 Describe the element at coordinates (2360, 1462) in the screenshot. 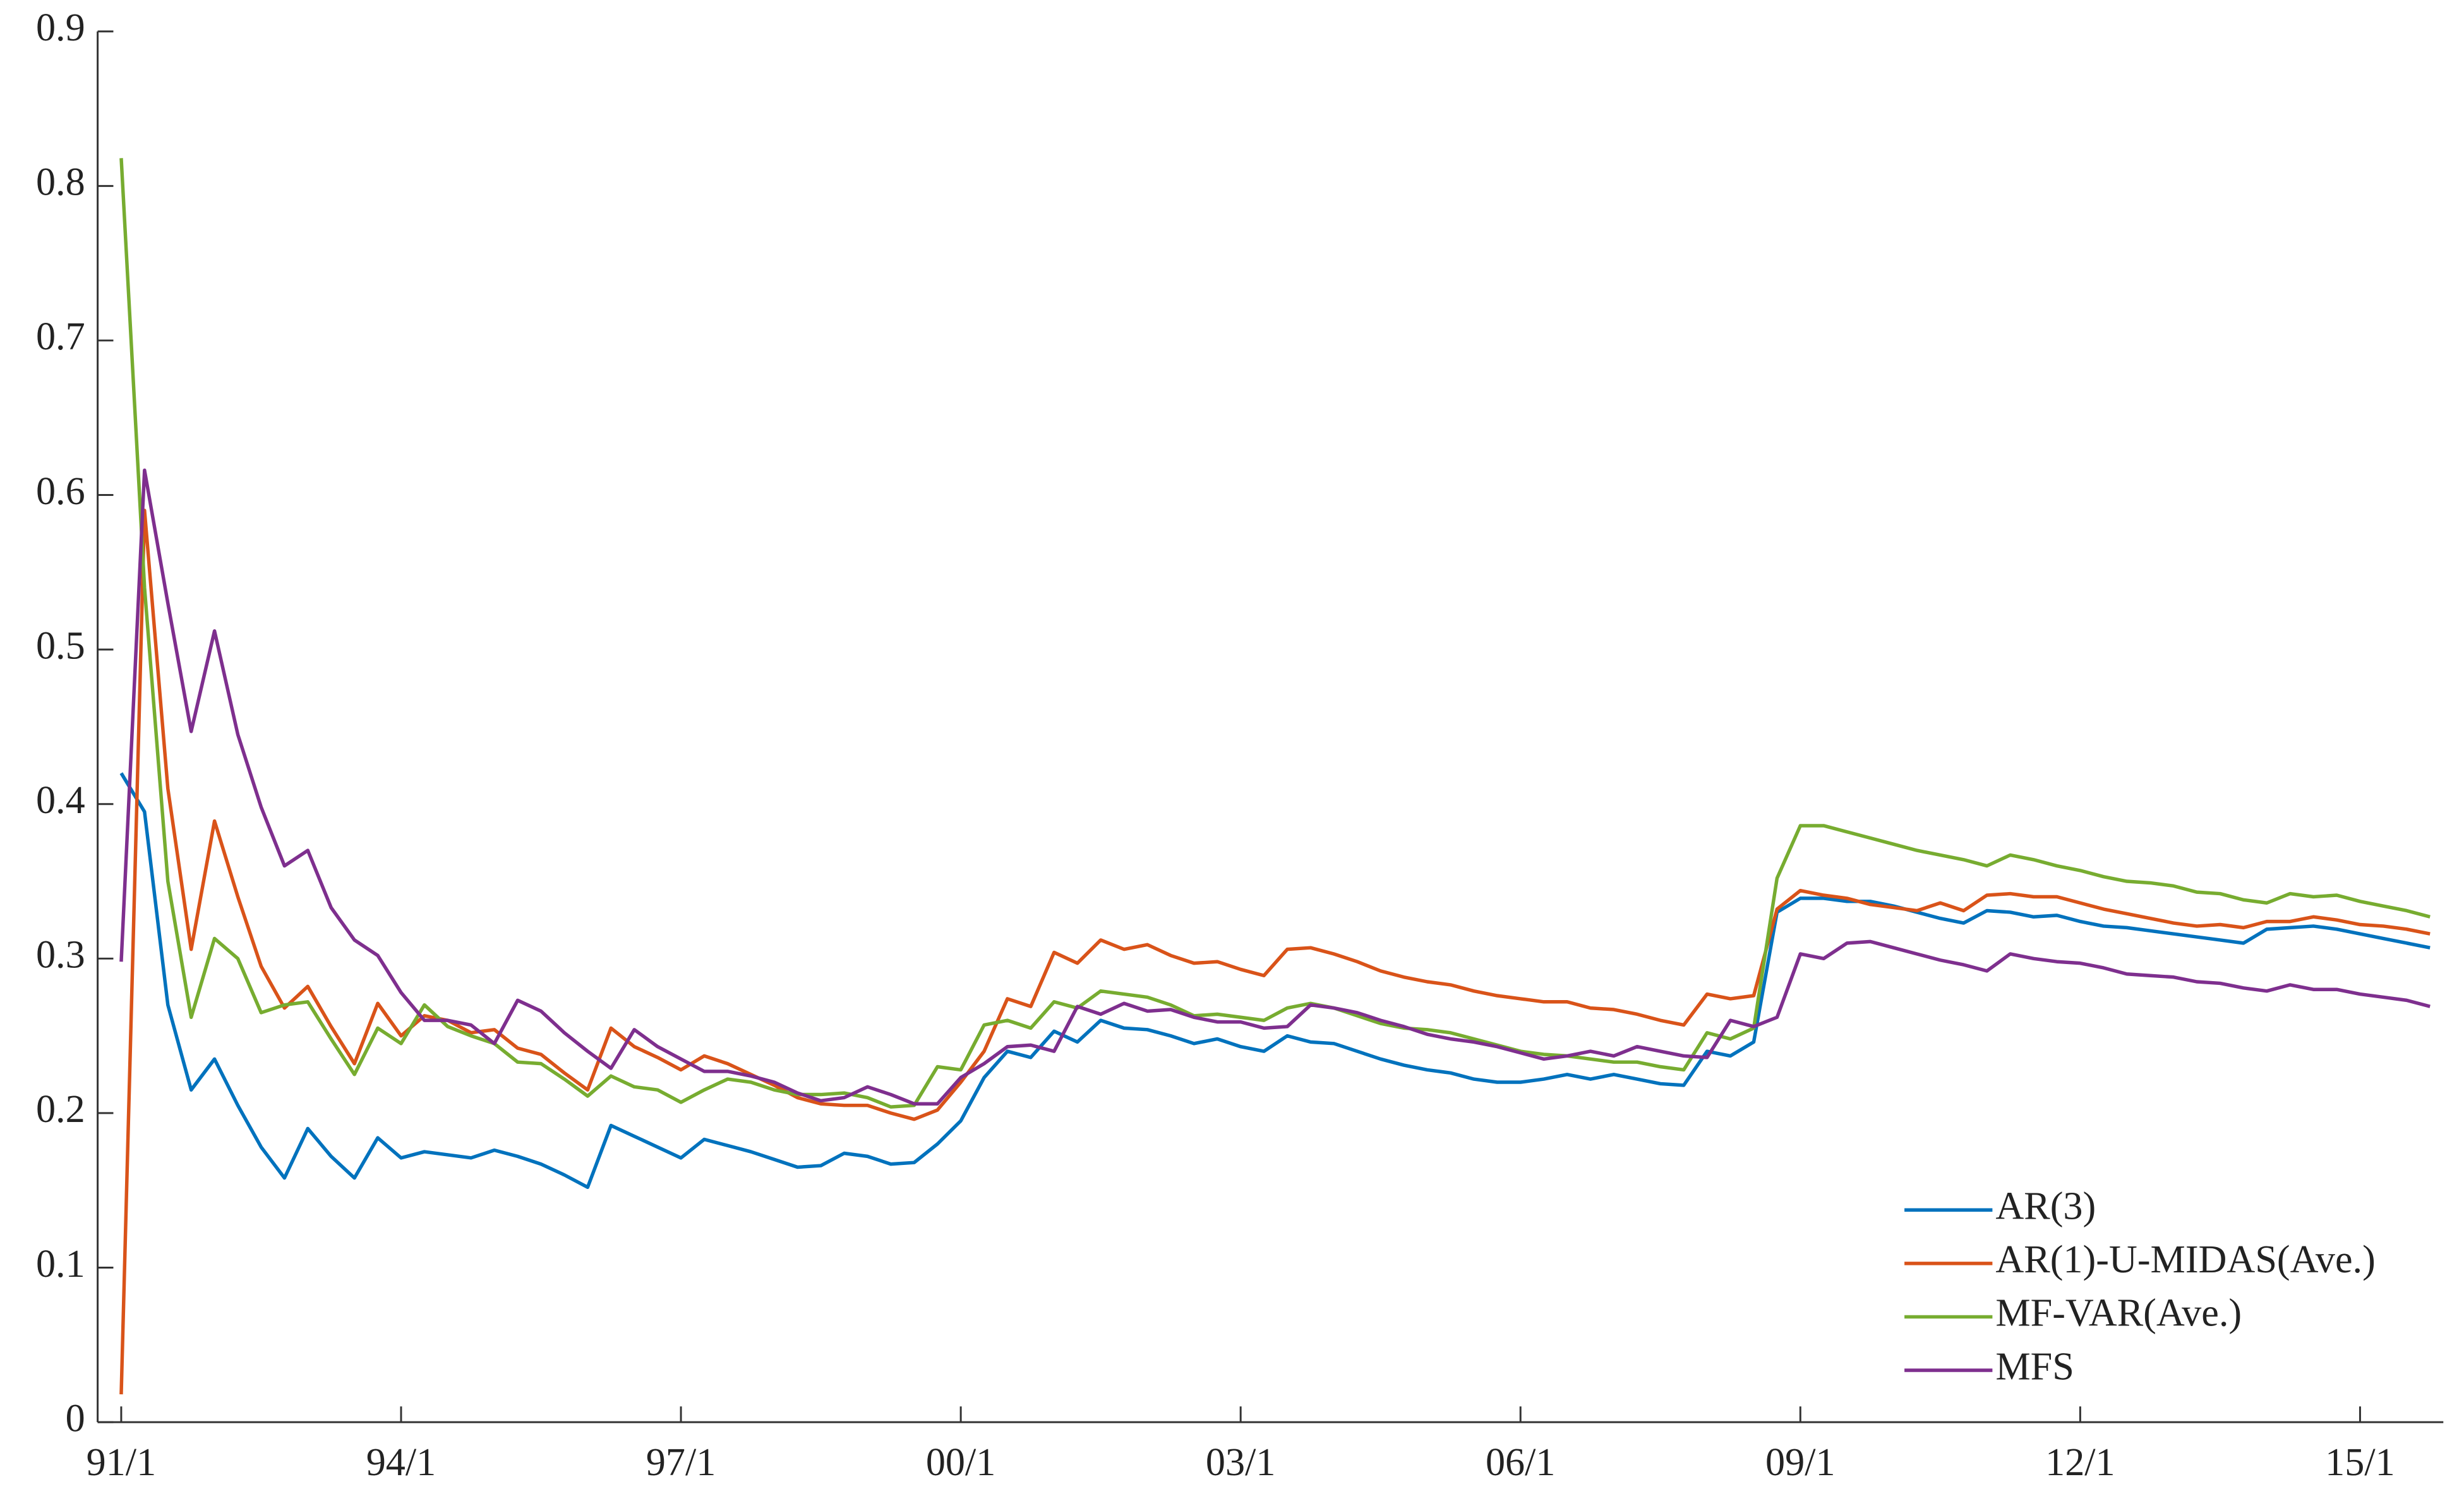

I see `x-tick-label: 15/1` at that location.